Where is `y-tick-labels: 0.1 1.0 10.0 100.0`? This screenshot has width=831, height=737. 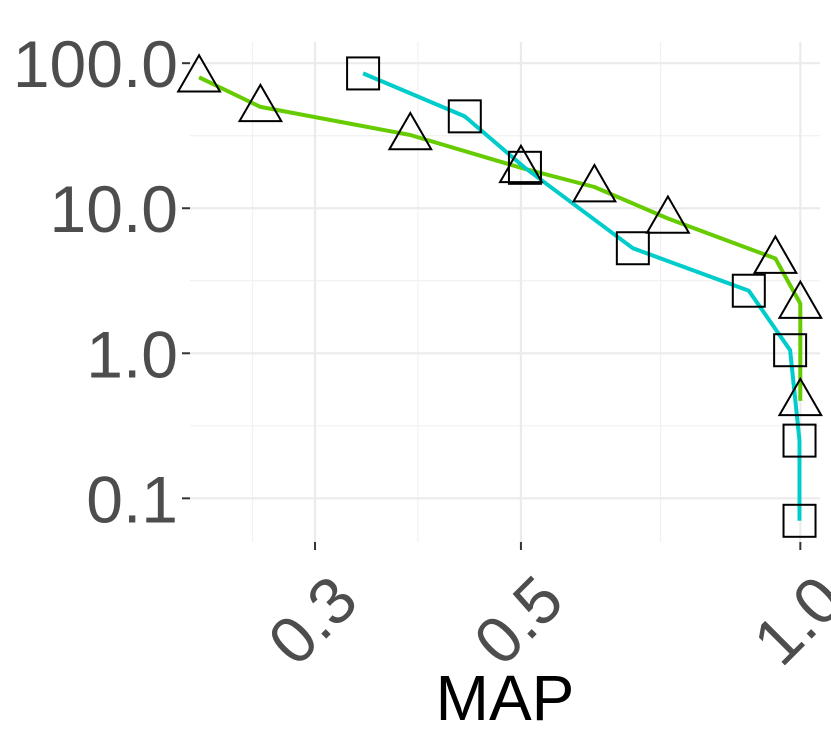
y-tick-labels: 0.1 1.0 10.0 100.0 is located at coordinates (95, 281).